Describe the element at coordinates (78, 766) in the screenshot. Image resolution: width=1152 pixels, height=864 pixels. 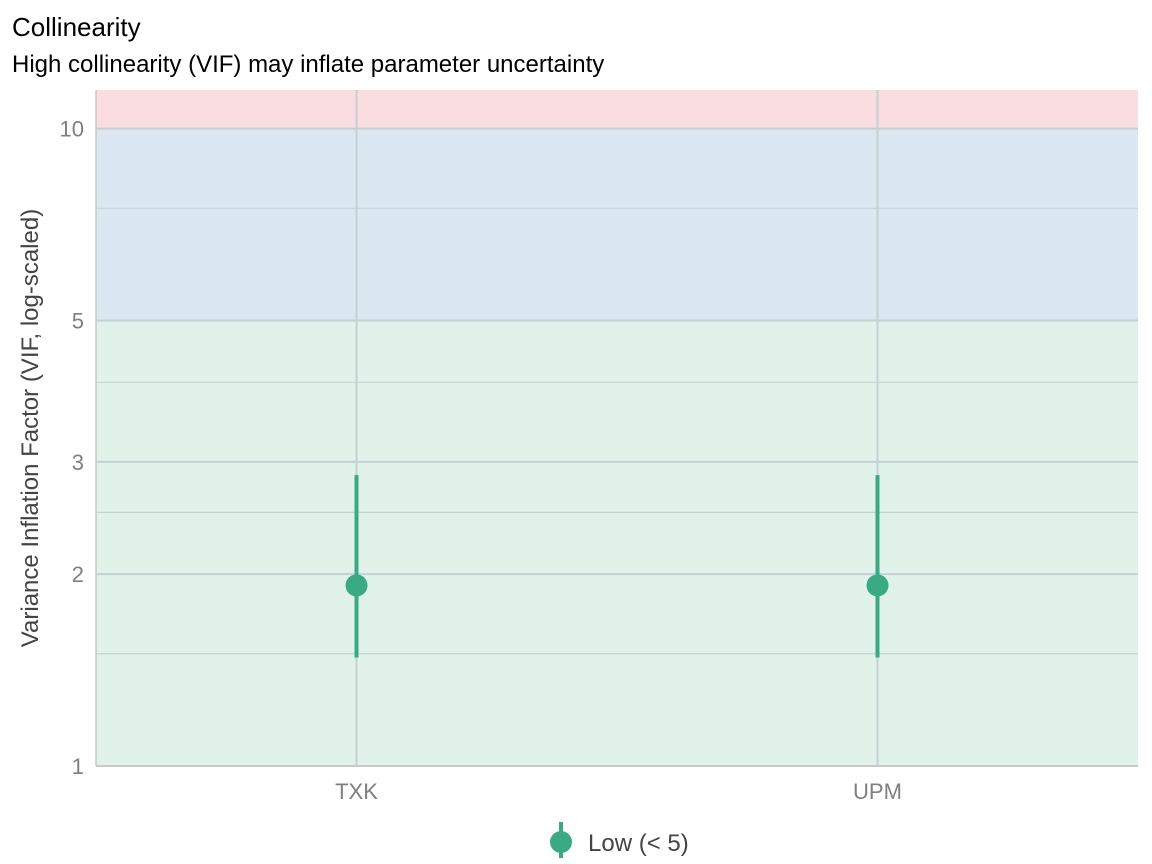
I see `y-tick-label: 1` at that location.